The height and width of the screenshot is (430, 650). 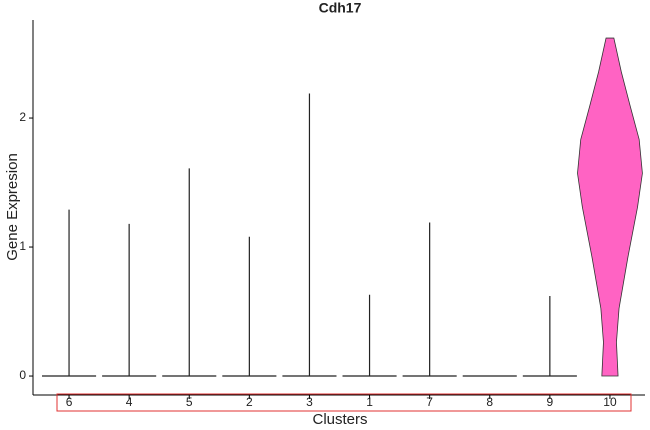 I want to click on x-tick-label: 2, so click(x=249, y=402).